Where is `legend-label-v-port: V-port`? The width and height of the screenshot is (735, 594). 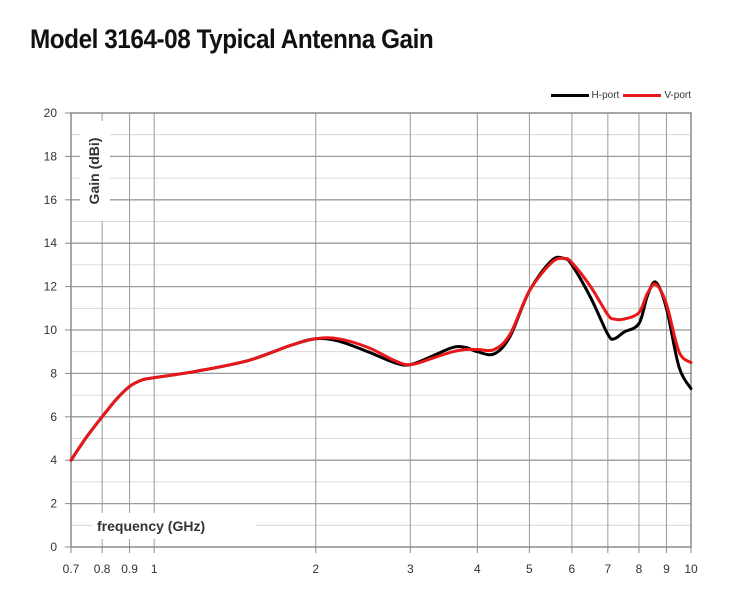 legend-label-v-port: V-port is located at coordinates (677, 95).